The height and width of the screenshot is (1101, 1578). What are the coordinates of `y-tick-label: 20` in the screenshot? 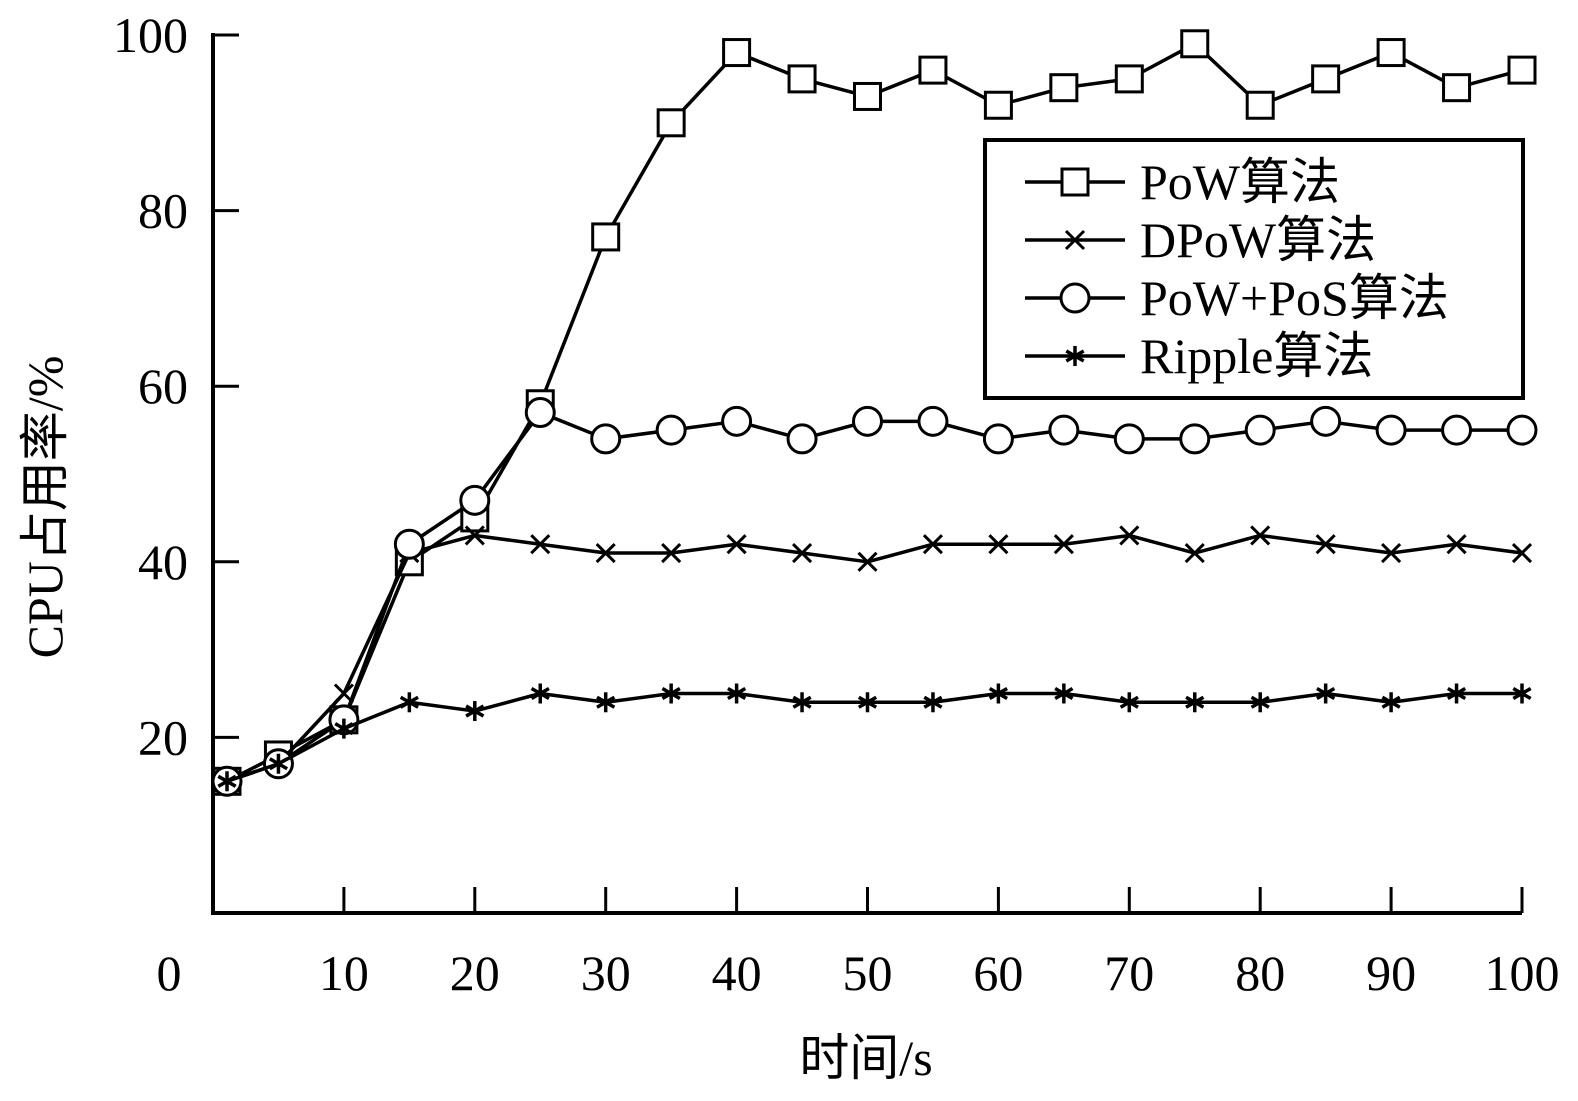 It's located at (163, 737).